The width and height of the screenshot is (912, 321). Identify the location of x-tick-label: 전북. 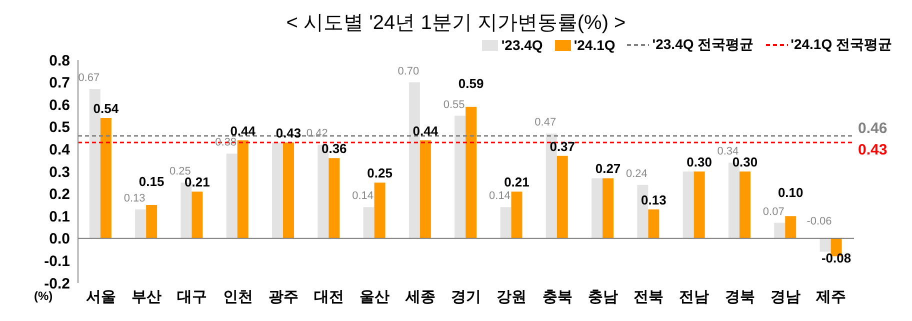
(649, 297).